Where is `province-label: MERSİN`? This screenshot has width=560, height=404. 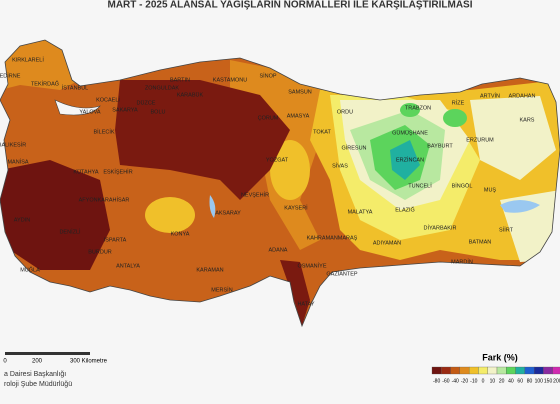
province-label: MERSİN is located at coordinates (221, 289).